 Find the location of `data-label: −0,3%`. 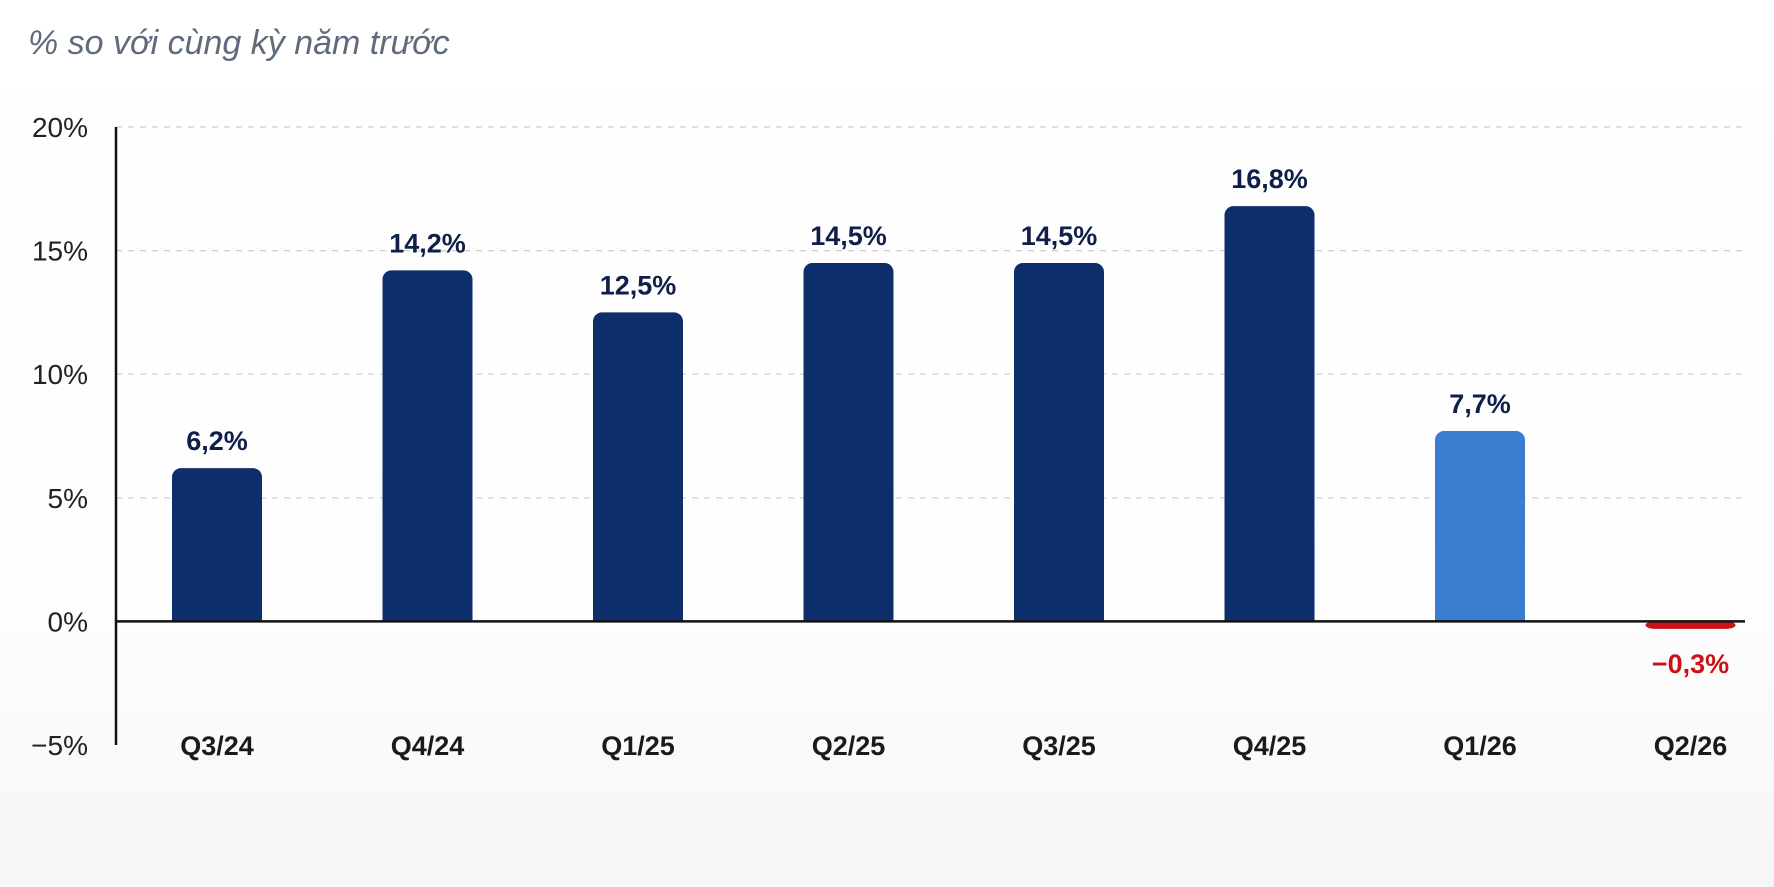

data-label: −0,3% is located at coordinates (1690, 664).